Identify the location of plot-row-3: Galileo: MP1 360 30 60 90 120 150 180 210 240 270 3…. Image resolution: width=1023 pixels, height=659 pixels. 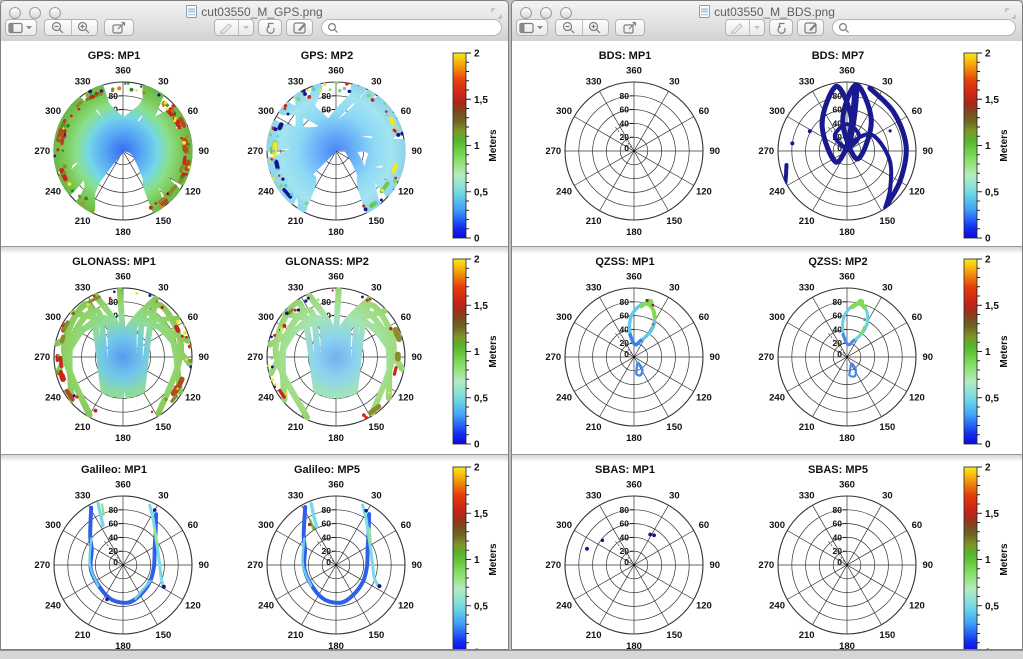
(254, 552).